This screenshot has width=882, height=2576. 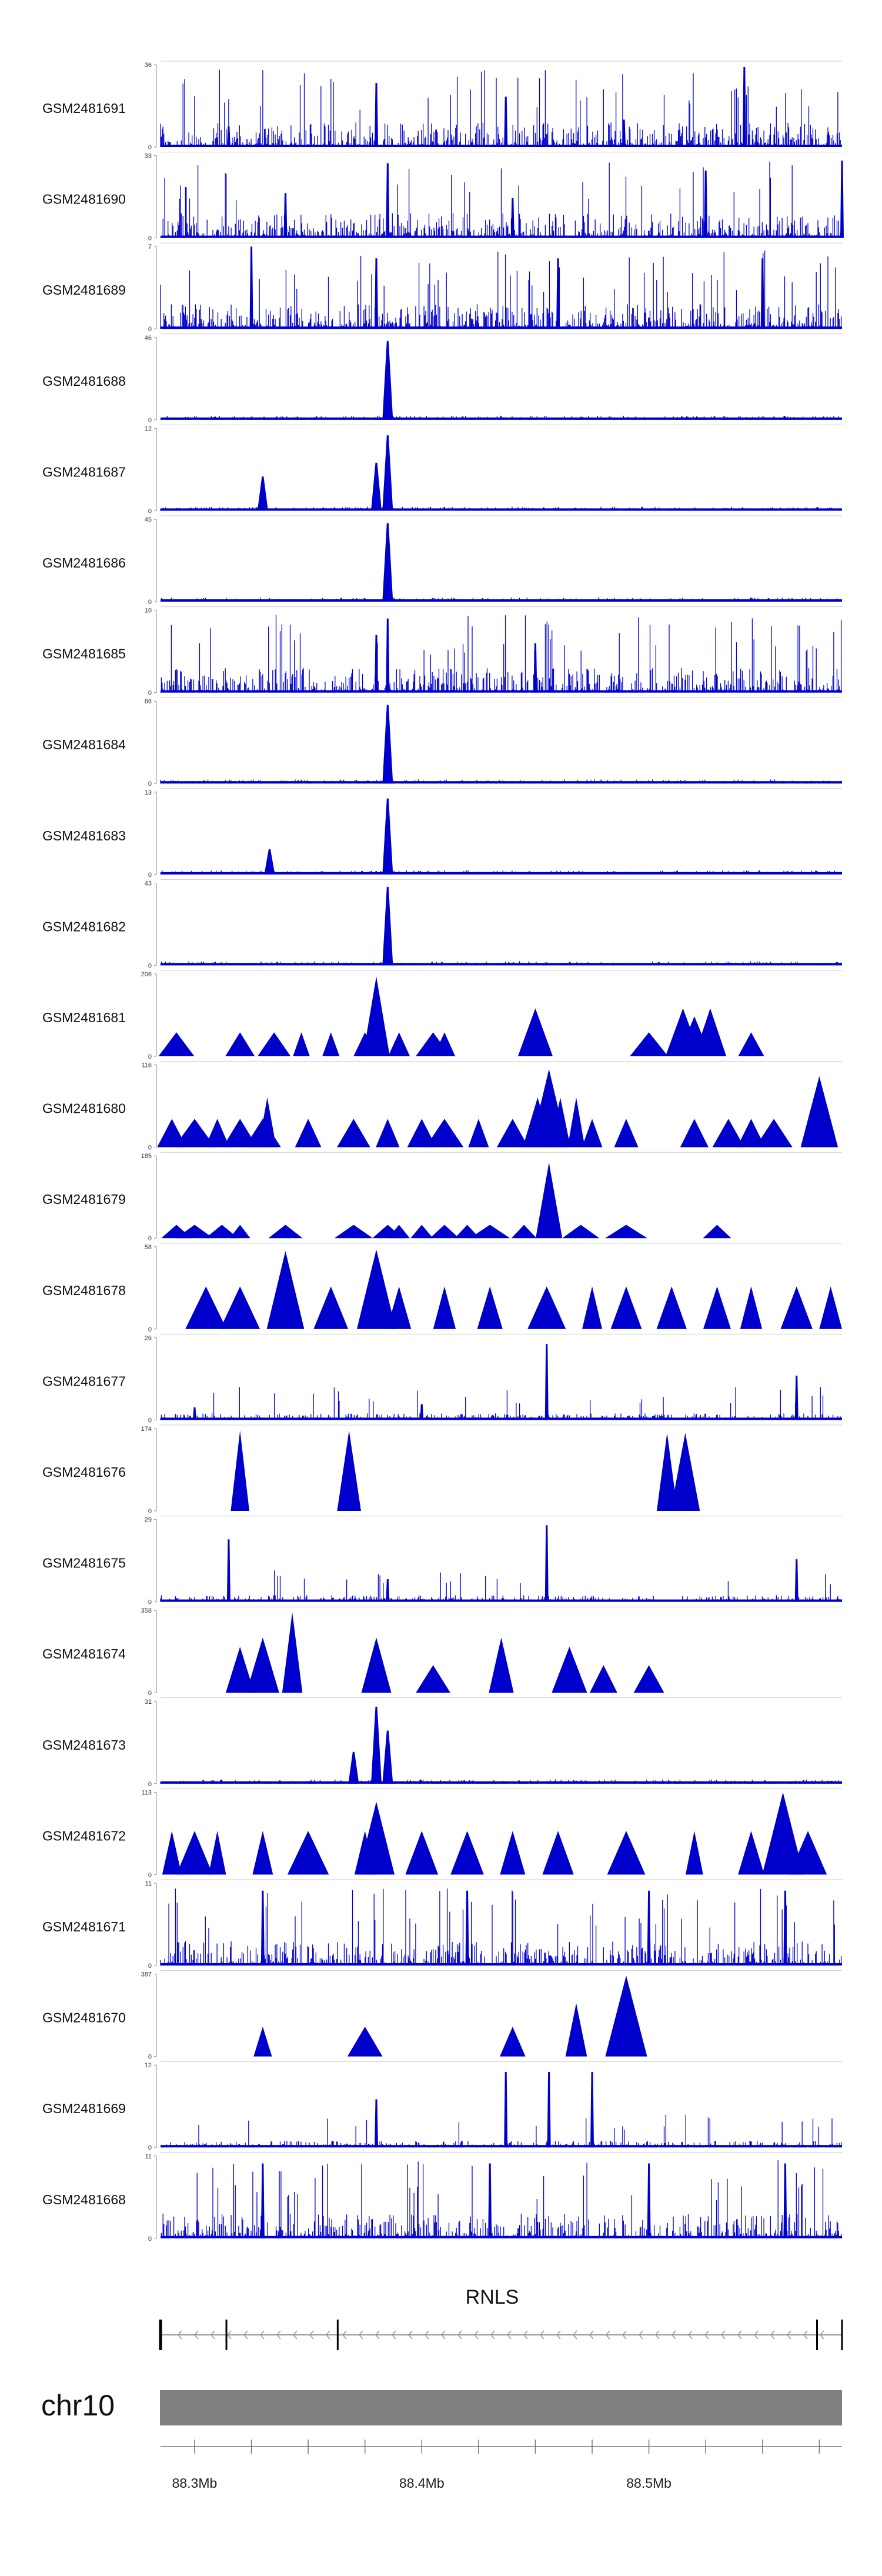 What do you see at coordinates (84, 654) in the screenshot?
I see `track-label: GSM2481685` at bounding box center [84, 654].